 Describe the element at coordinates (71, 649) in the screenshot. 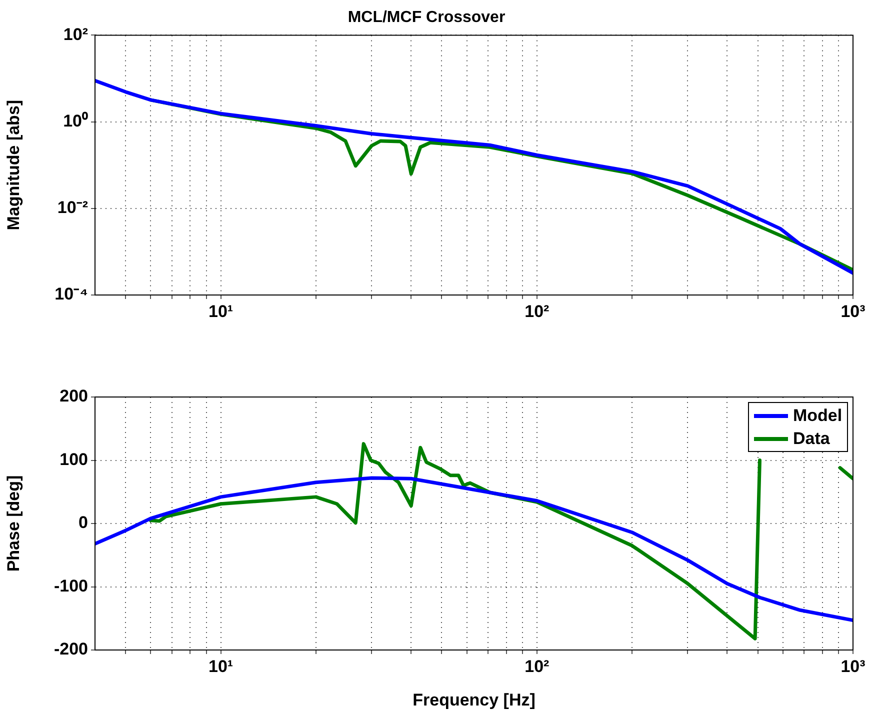

I see `y-tick-label: -200` at that location.